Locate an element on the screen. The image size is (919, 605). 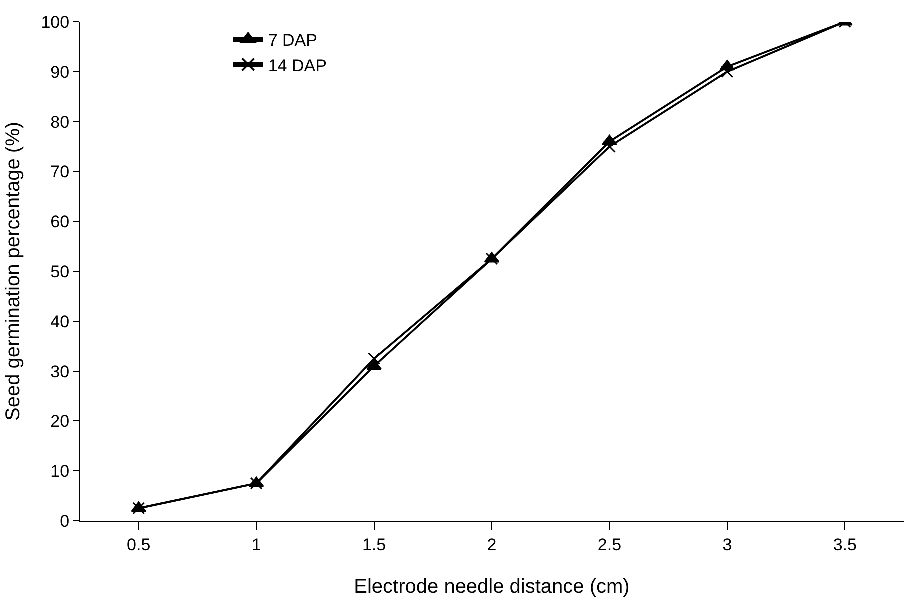
y-tick-label: 10 is located at coordinates (60, 472).